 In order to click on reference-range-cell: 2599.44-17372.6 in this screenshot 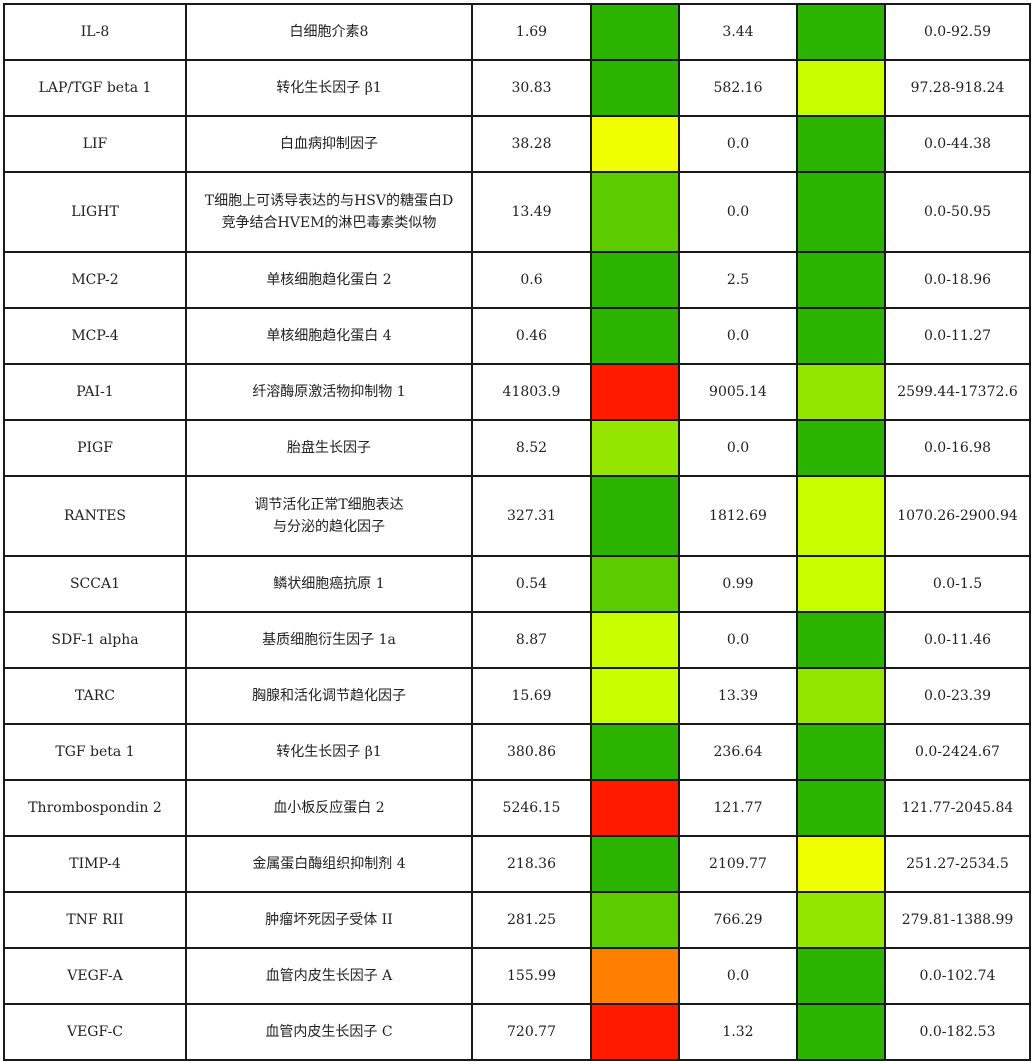, I will do `click(957, 392)`.